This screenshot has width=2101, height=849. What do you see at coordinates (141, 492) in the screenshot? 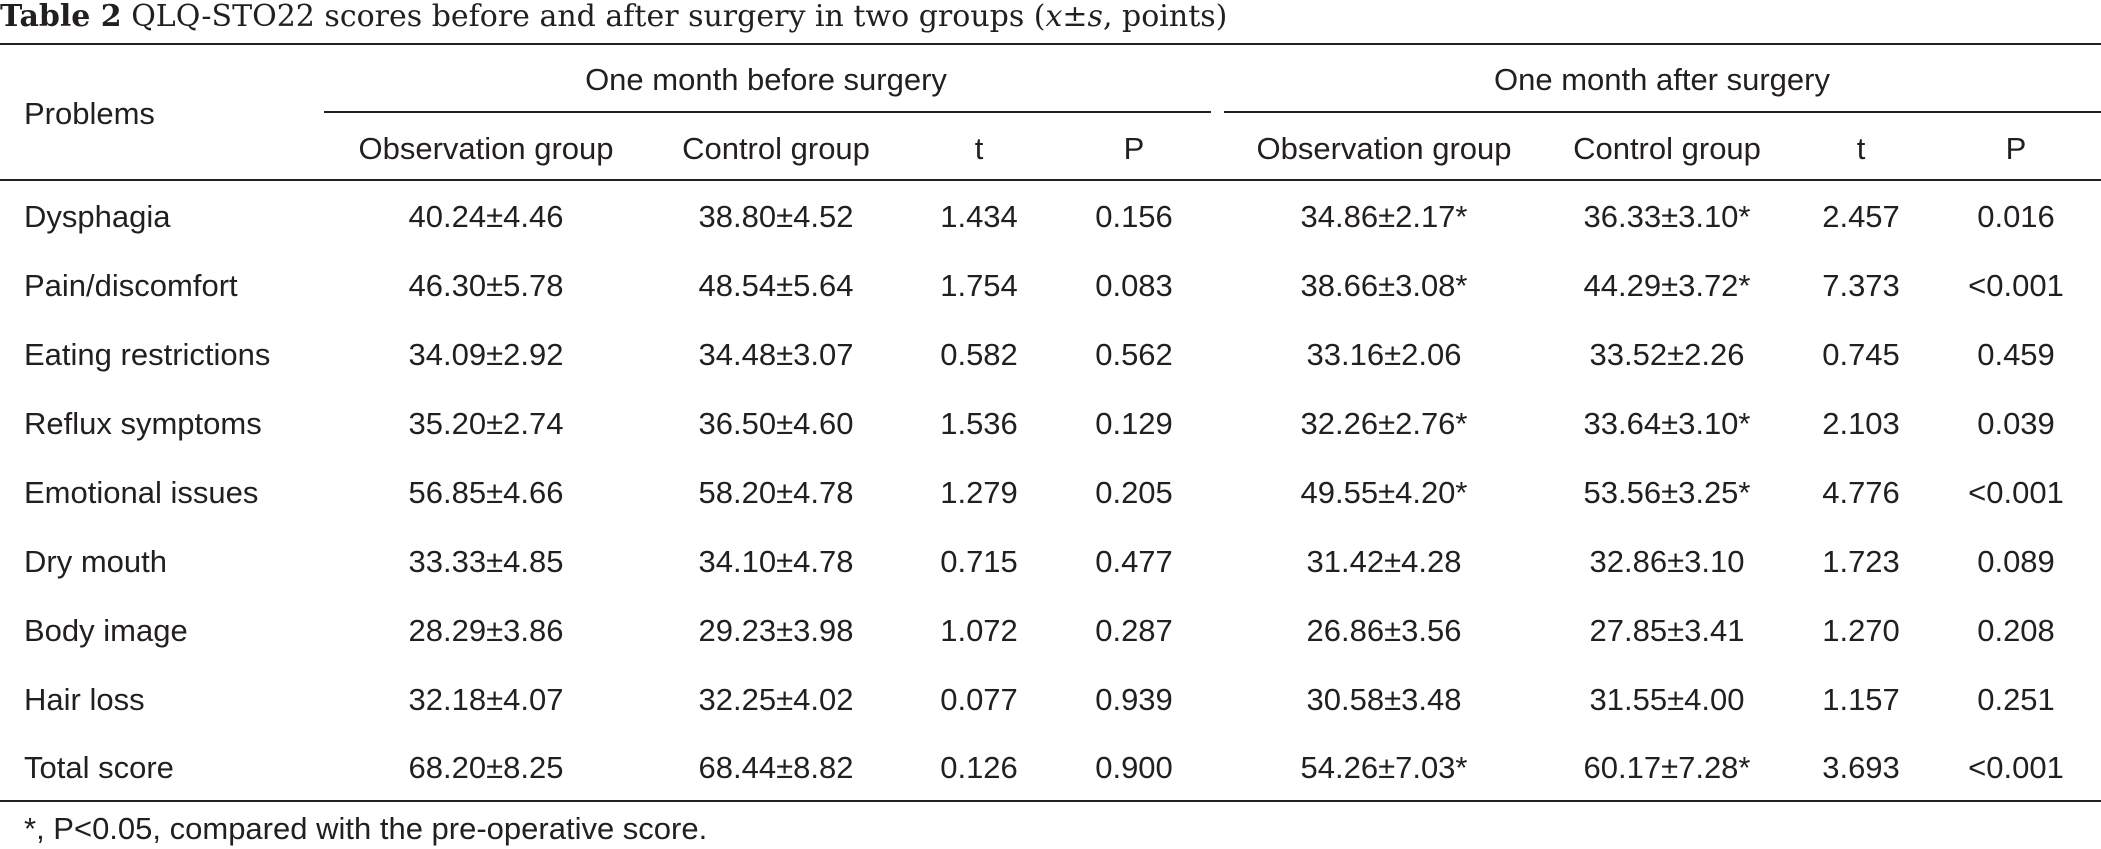
I see `row-label: Emotional issues` at bounding box center [141, 492].